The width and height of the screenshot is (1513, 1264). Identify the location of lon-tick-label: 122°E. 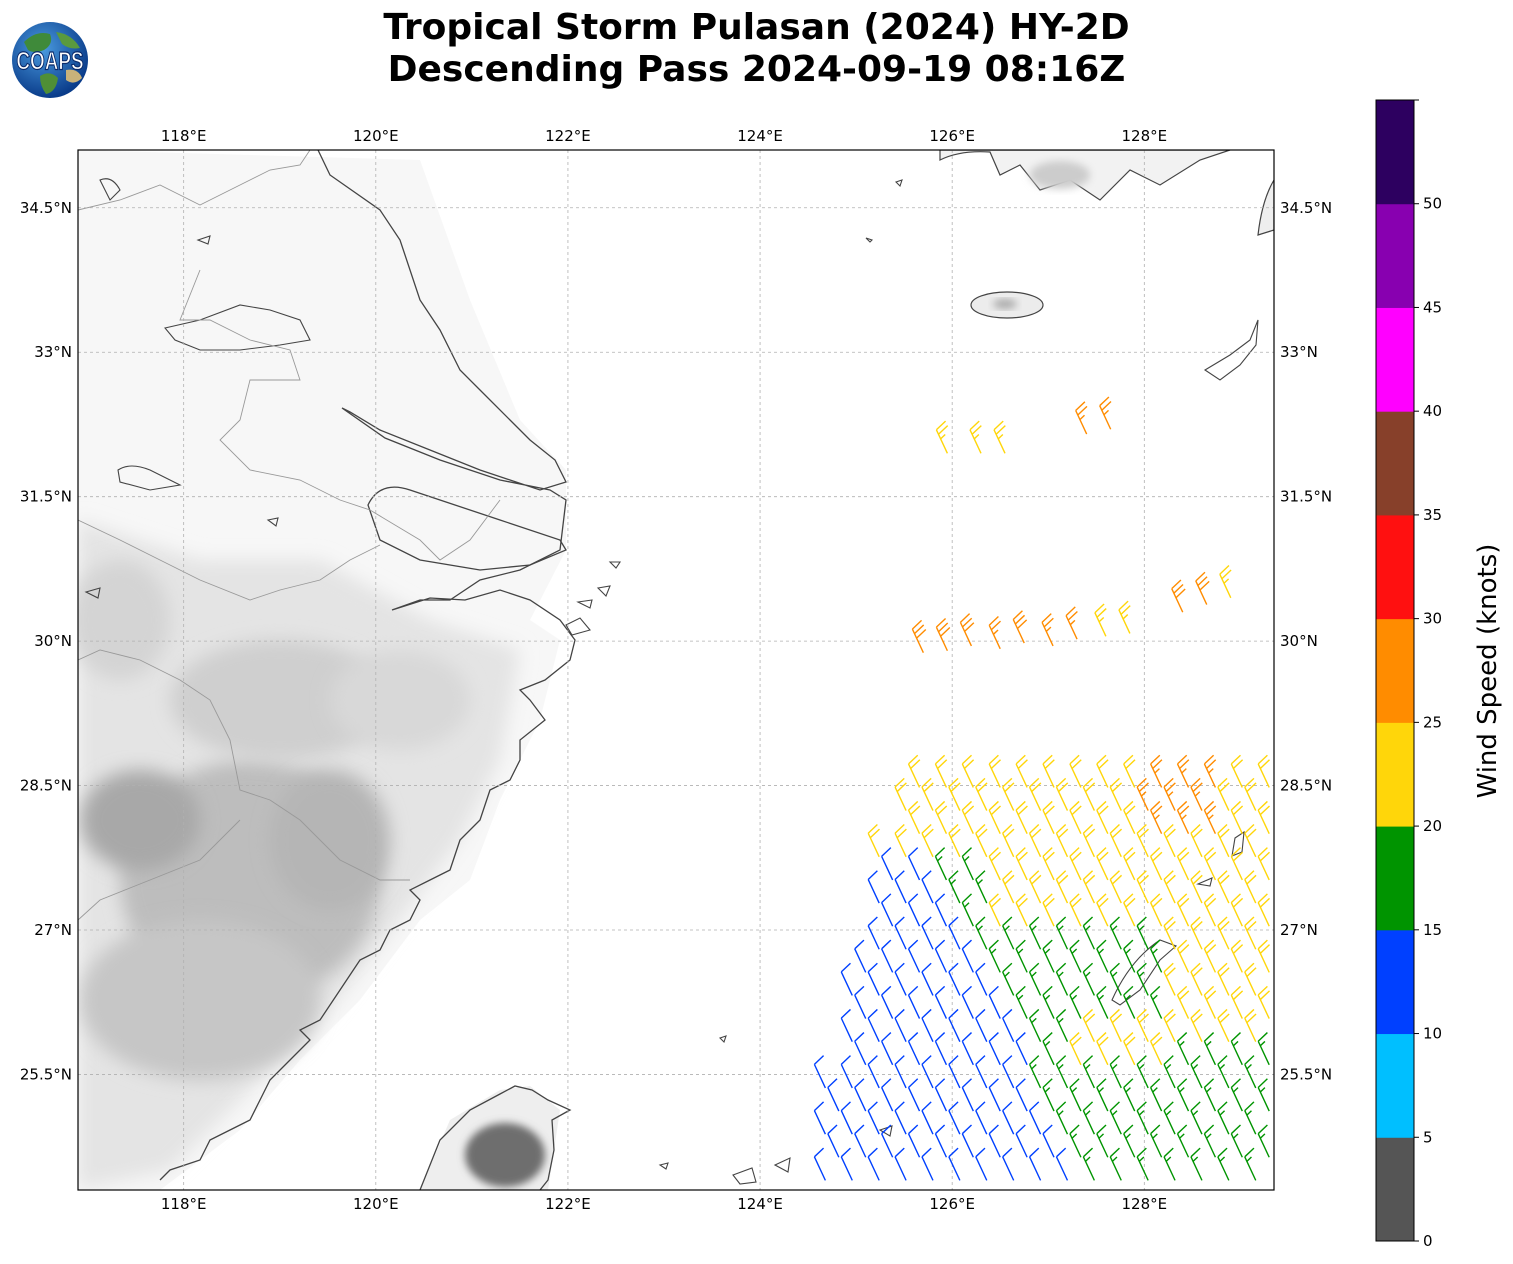
(568, 136).